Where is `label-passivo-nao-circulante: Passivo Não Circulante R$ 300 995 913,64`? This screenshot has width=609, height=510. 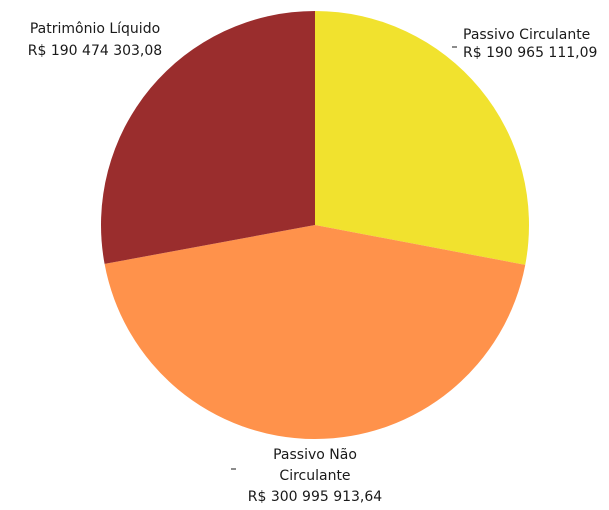 label-passivo-nao-circulante: Passivo Não Circulante R$ 300 995 913,64 is located at coordinates (306, 476).